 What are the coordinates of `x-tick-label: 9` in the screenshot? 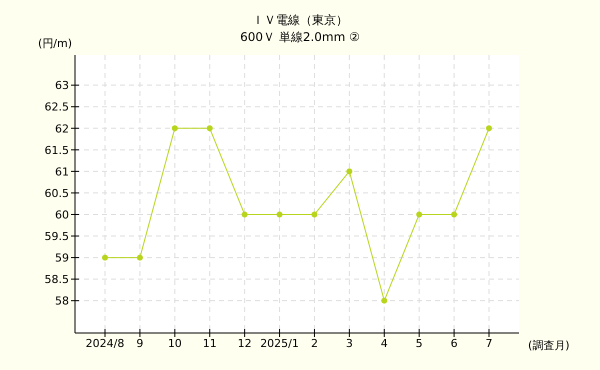 It's located at (140, 343).